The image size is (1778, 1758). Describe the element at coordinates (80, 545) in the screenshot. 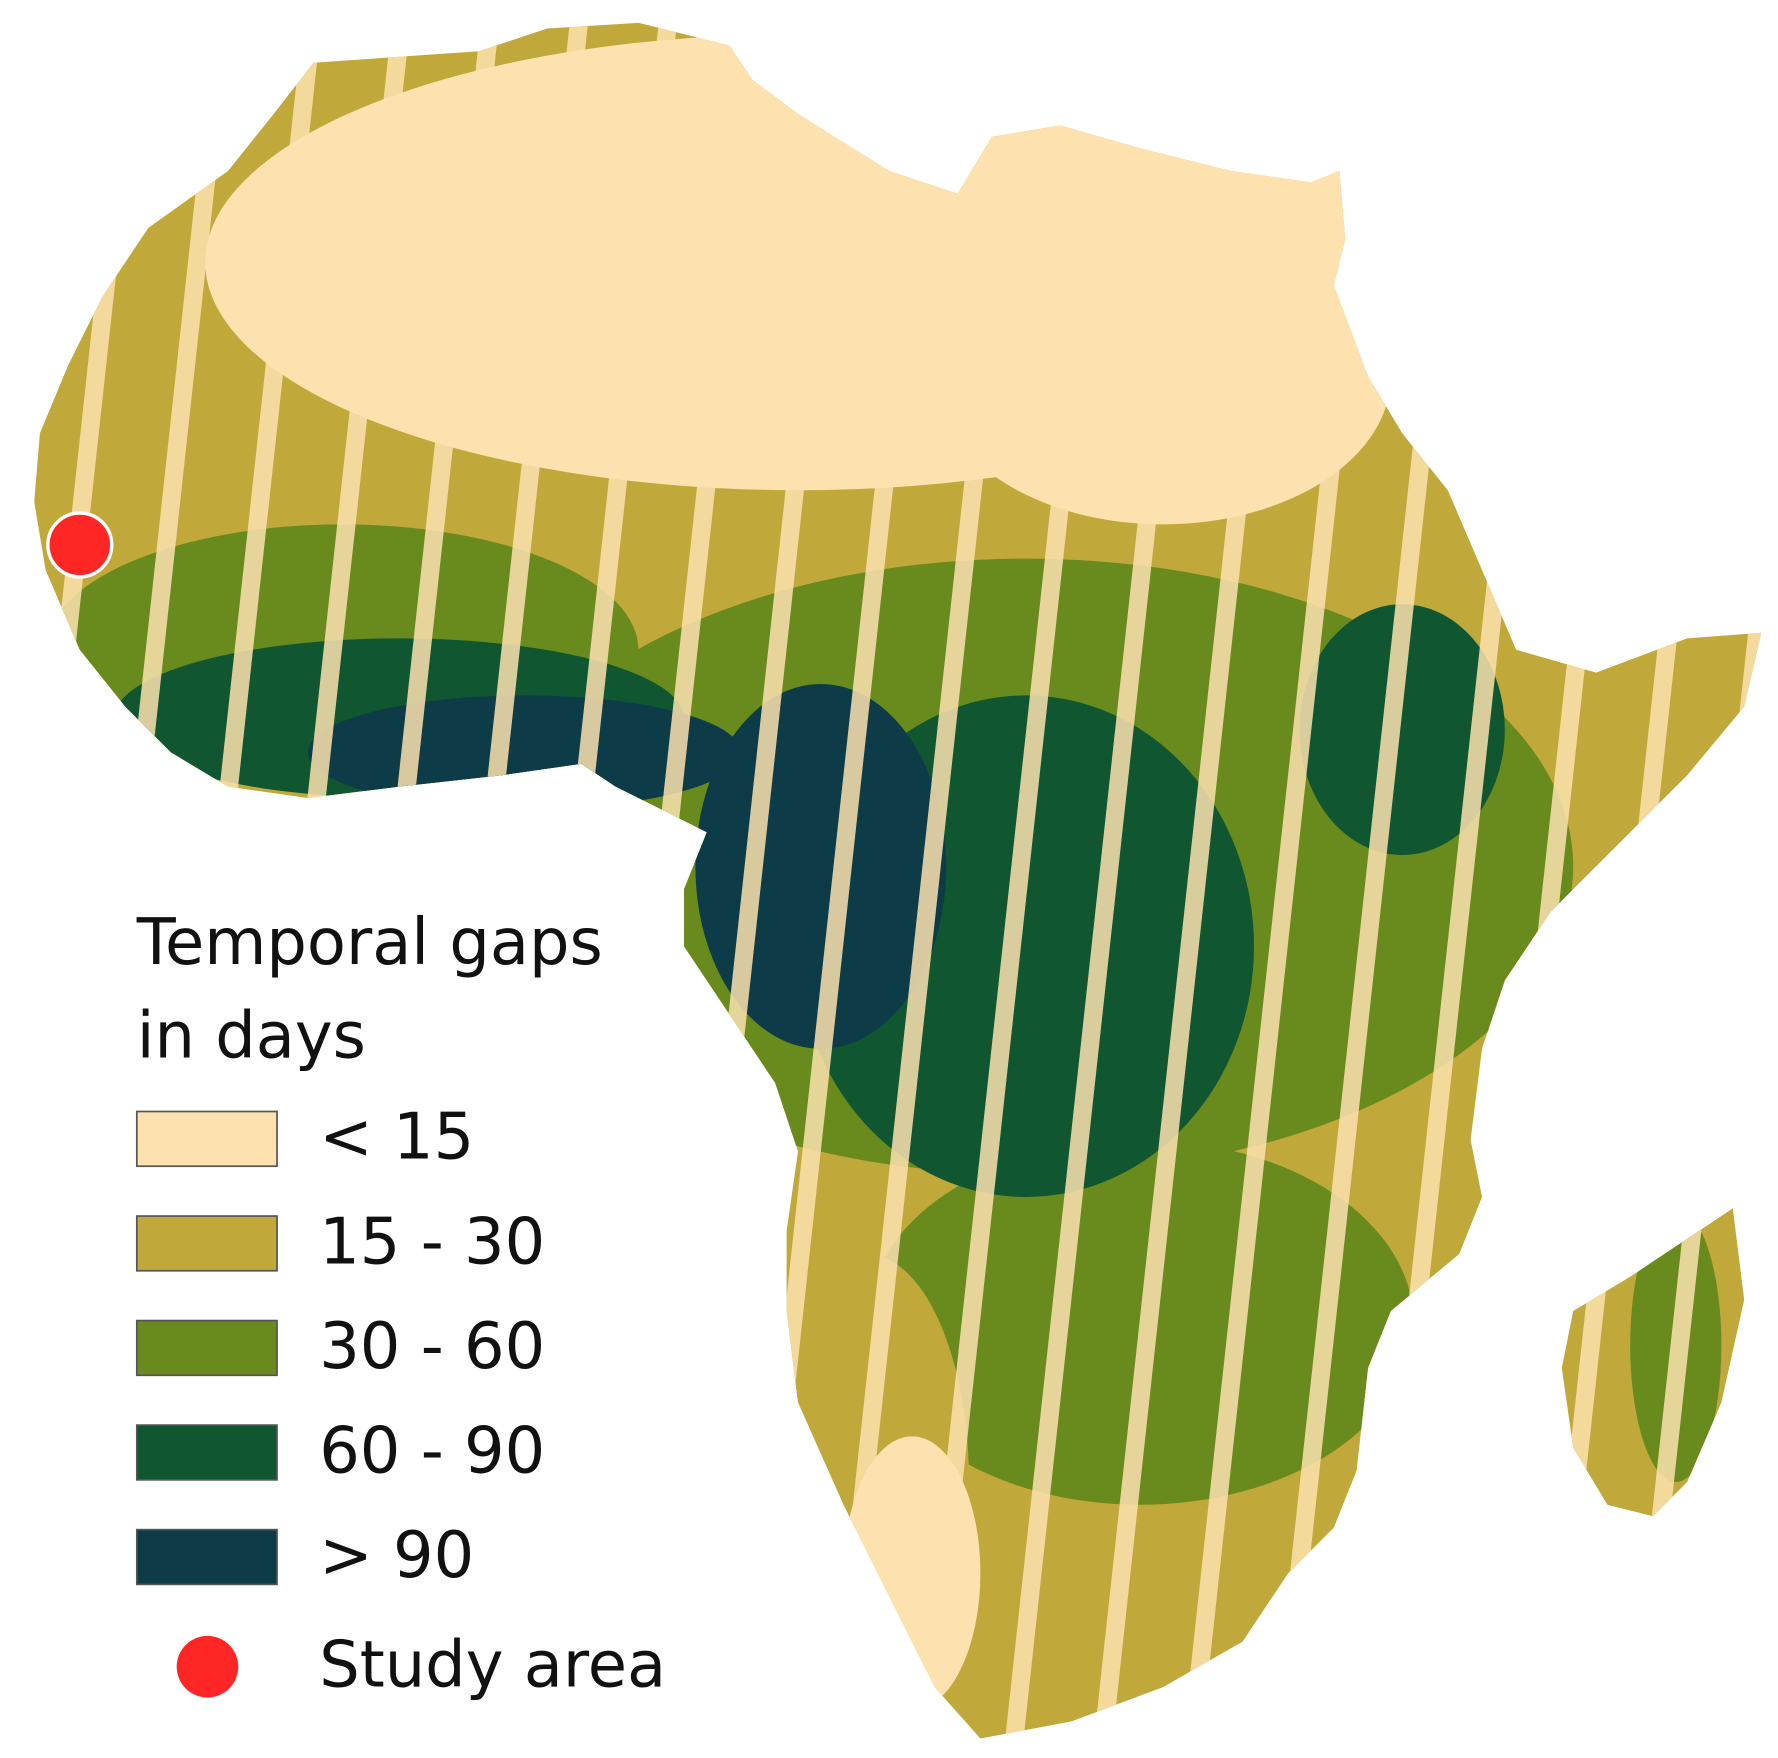

I see `study-area-marker` at that location.